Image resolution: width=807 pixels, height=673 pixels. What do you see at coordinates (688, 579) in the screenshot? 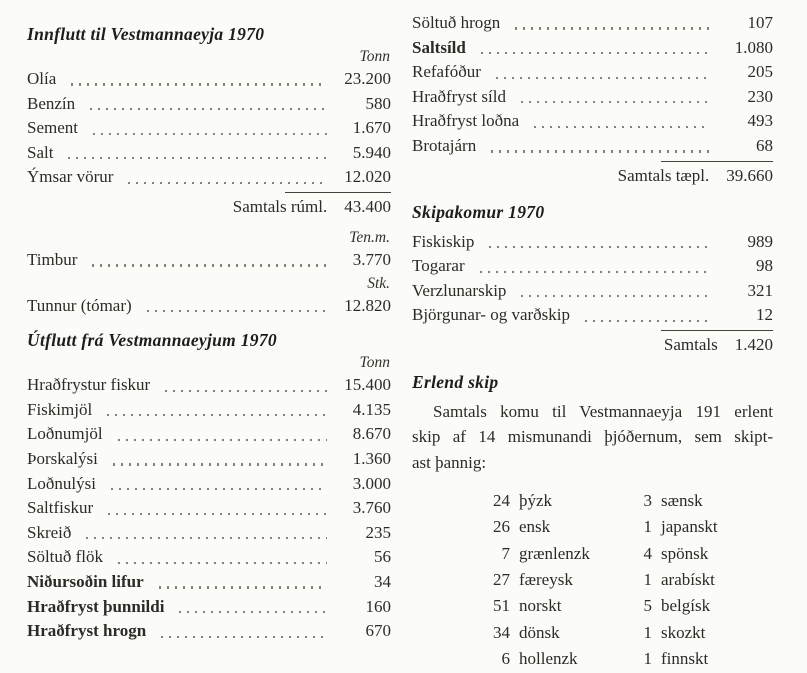
I see `ship-nationality: arabískt` at bounding box center [688, 579].